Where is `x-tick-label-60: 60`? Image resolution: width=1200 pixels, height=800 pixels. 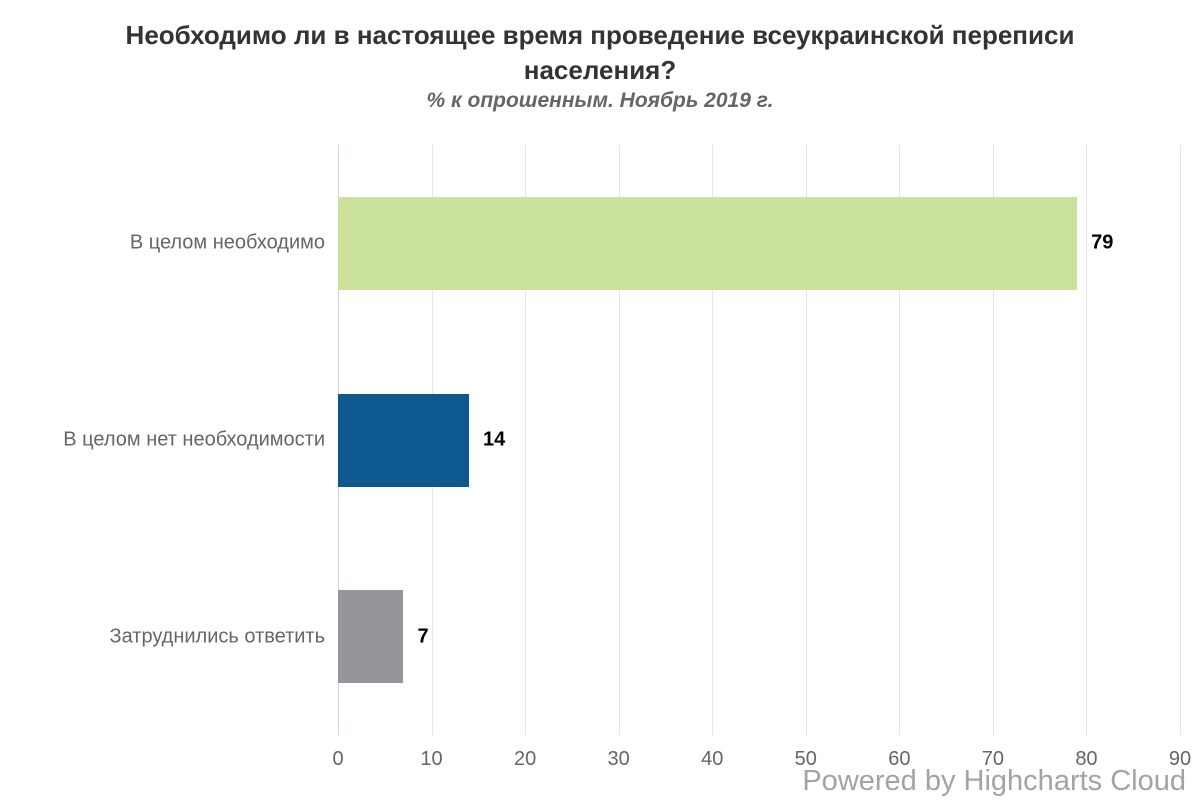 x-tick-label-60: 60 is located at coordinates (899, 759).